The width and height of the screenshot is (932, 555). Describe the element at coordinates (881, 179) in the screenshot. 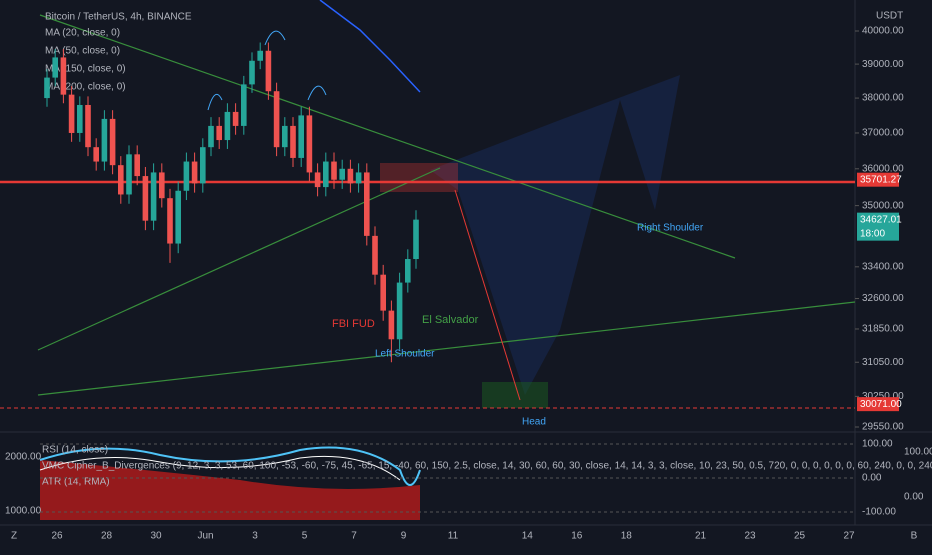

I see `price-tag-label: 35701.27` at that location.